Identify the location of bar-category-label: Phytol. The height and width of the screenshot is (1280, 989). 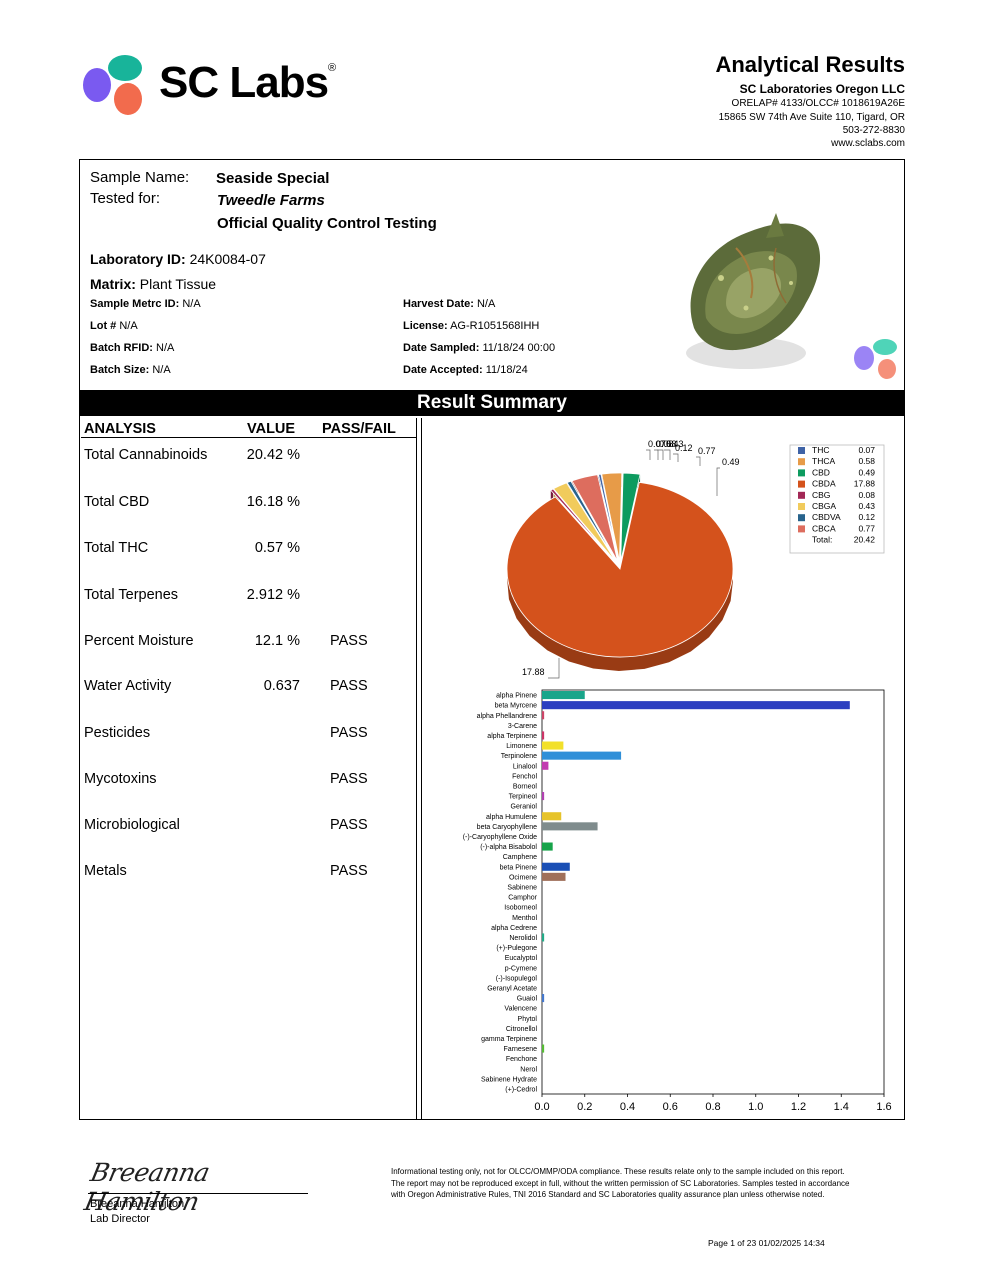
(528, 1019).